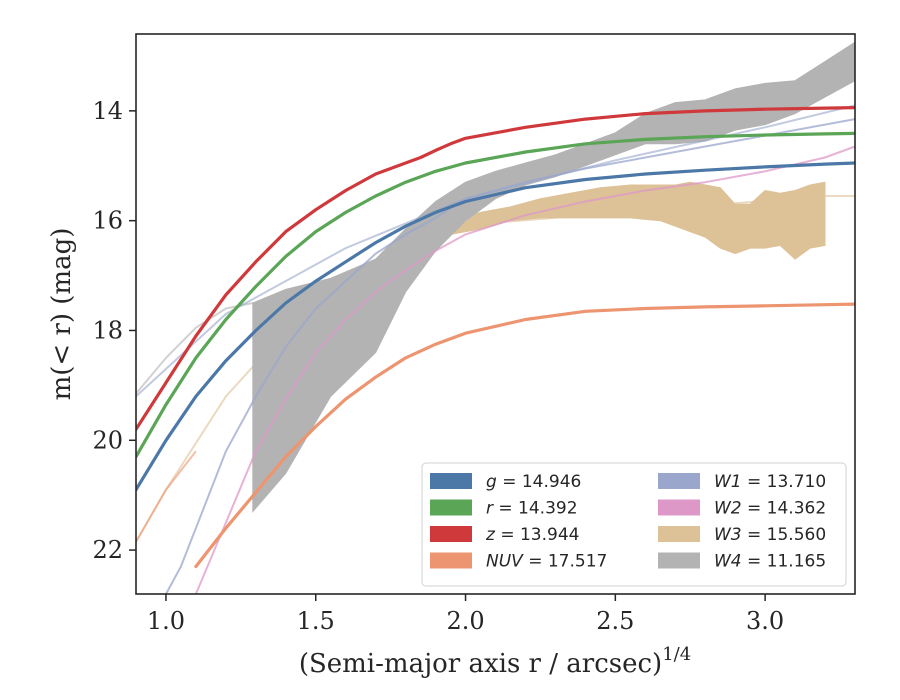  What do you see at coordinates (679, 560) in the screenshot?
I see `legend-swatch-w4` at bounding box center [679, 560].